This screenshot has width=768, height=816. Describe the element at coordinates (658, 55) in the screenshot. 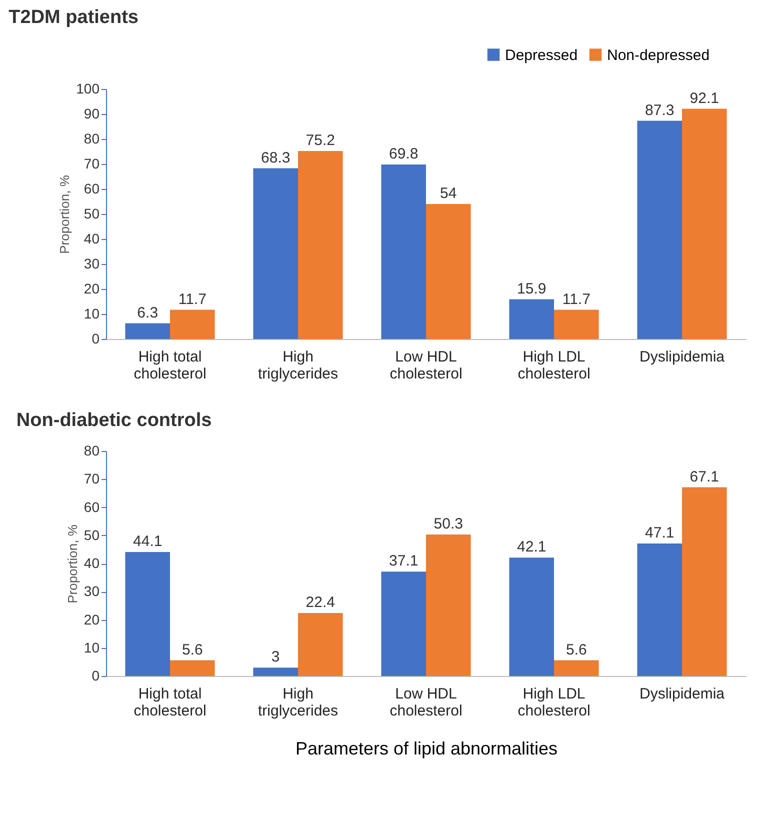

I see `legend-label: Non-depressed` at that location.